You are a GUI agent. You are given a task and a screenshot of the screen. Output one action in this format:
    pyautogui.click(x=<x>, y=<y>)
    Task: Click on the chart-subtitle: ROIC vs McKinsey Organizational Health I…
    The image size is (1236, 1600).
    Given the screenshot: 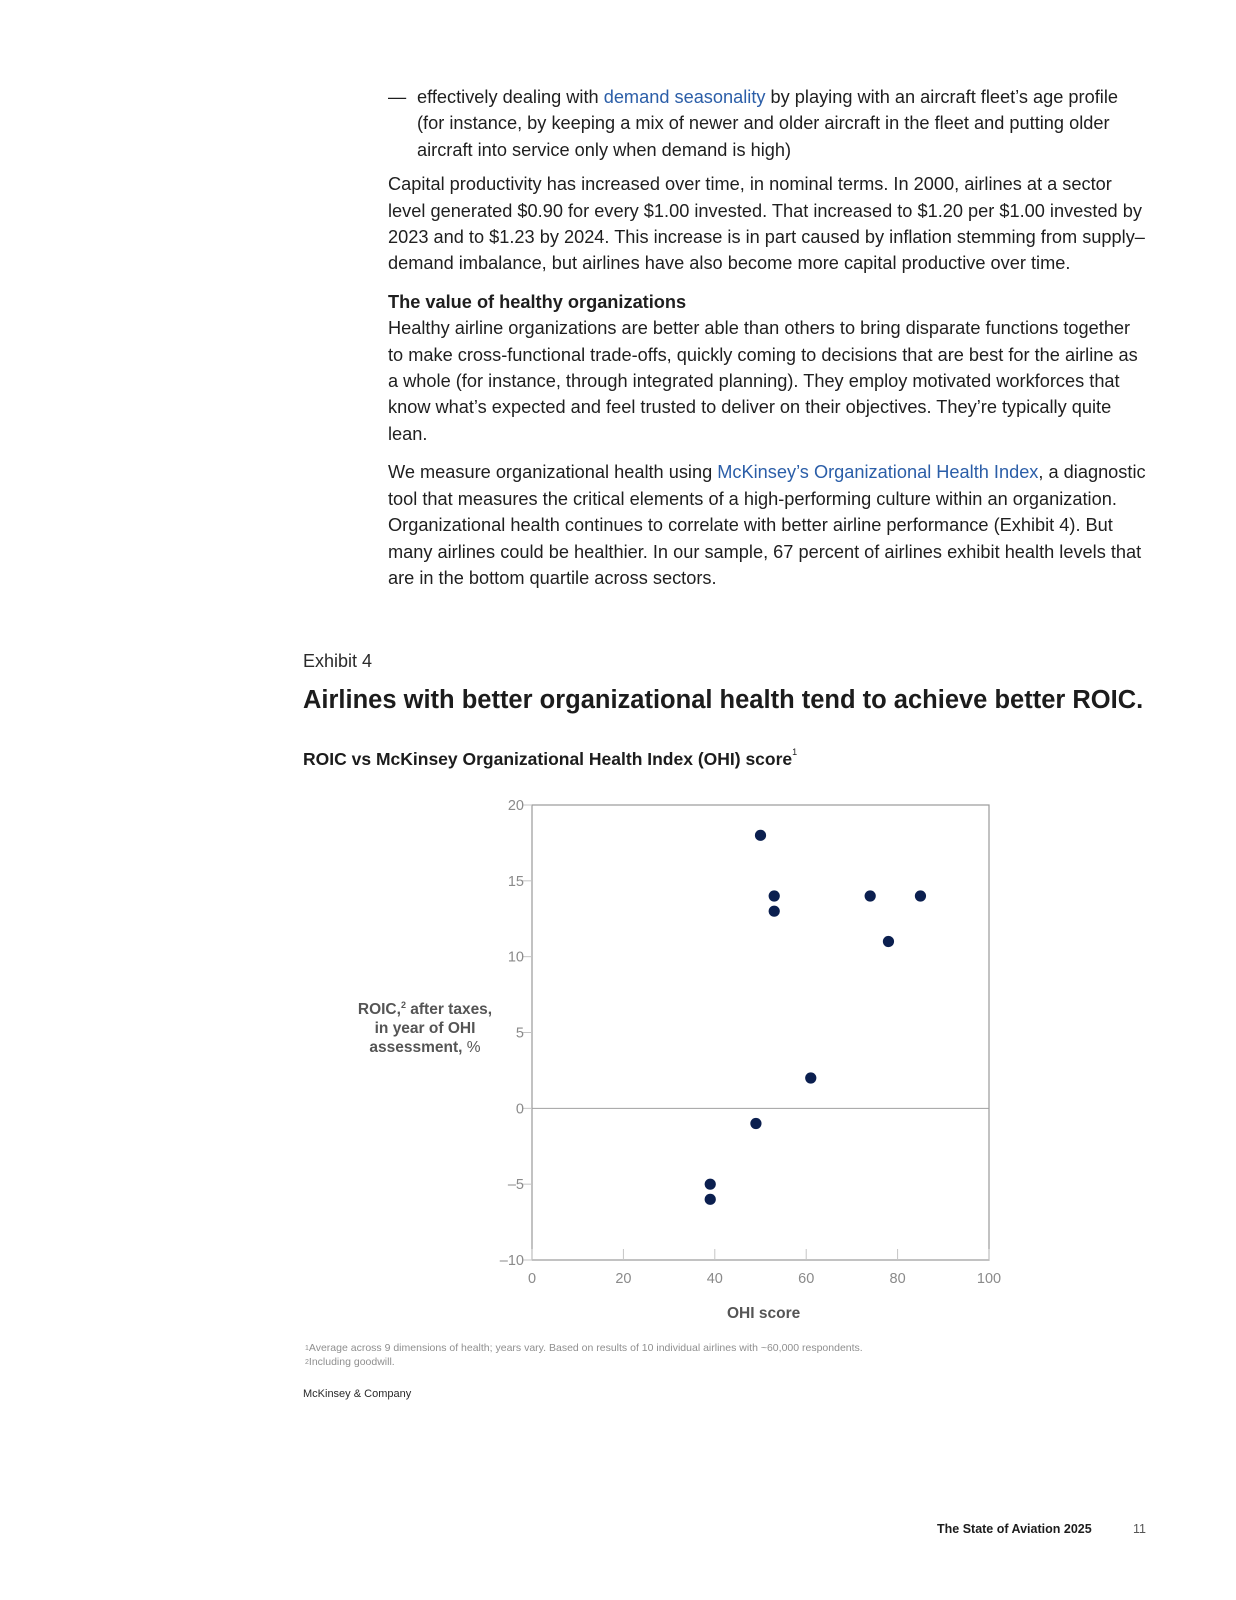 What is the action you would take?
    pyautogui.click(x=550, y=758)
    